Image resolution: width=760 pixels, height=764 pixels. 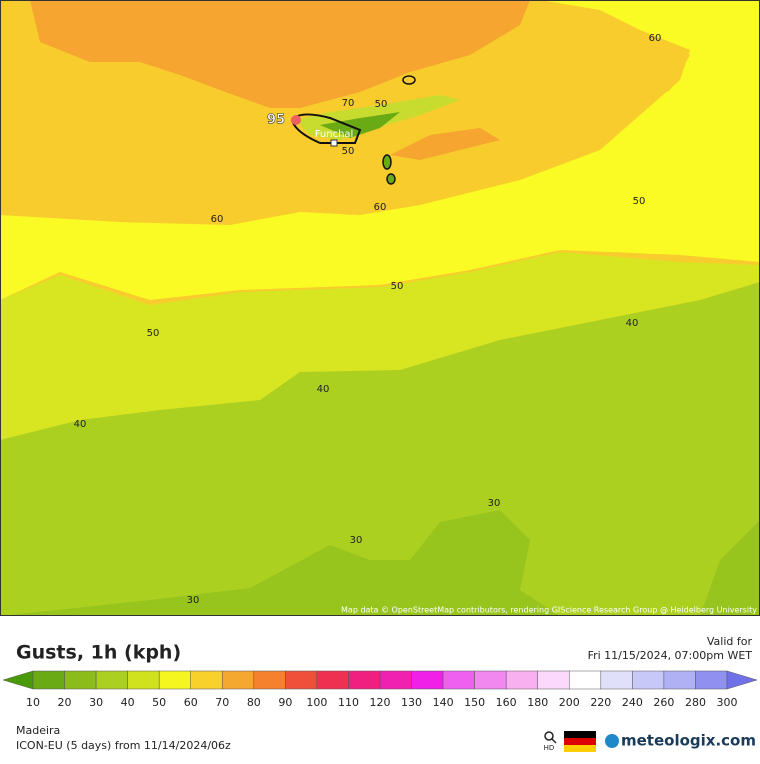 I want to click on colorbar-label: 260, so click(x=663, y=702).